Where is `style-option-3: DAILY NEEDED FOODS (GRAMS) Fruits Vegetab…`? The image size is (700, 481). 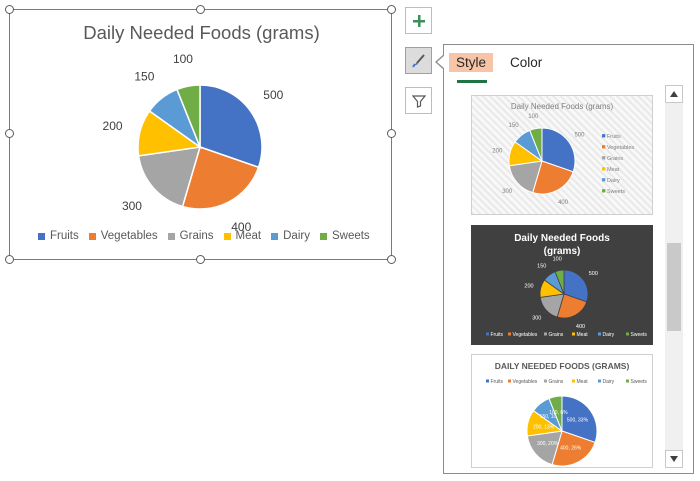
style-option-3: DAILY NEEDED FOODS (GRAMS) Fruits Vegetab… is located at coordinates (562, 411).